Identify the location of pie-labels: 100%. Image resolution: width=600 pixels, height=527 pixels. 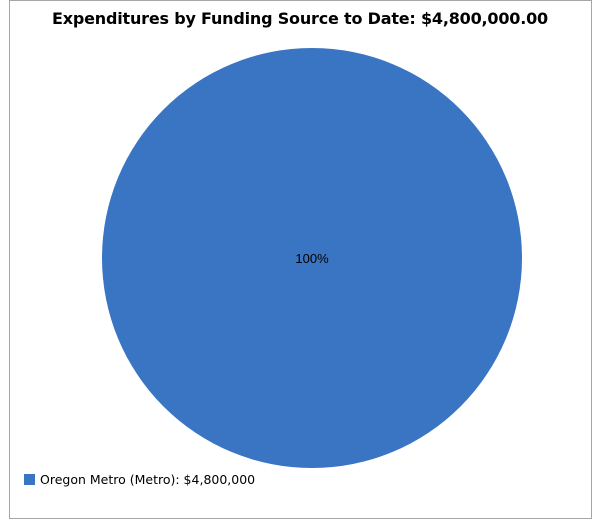
(312, 258).